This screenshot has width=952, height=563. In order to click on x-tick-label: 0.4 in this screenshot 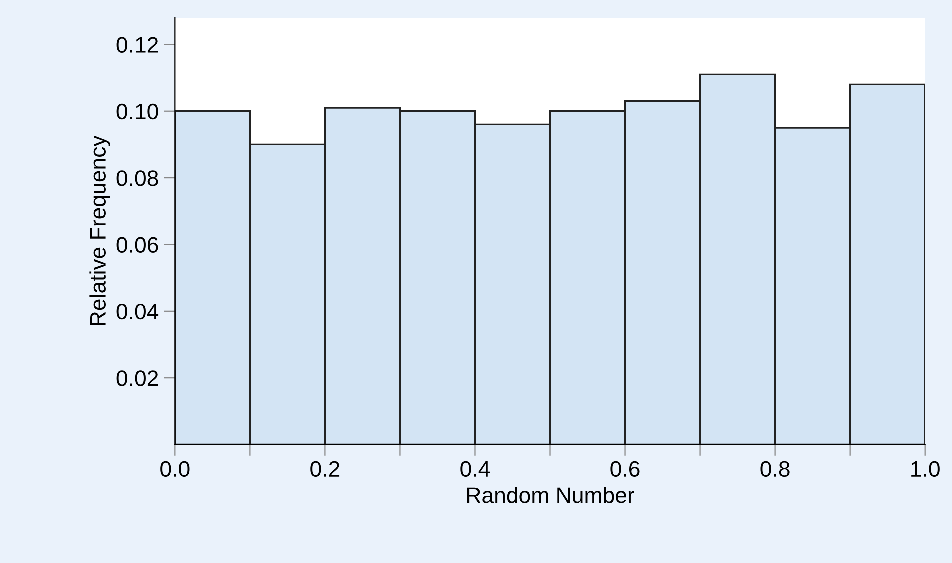, I will do `click(475, 469)`.